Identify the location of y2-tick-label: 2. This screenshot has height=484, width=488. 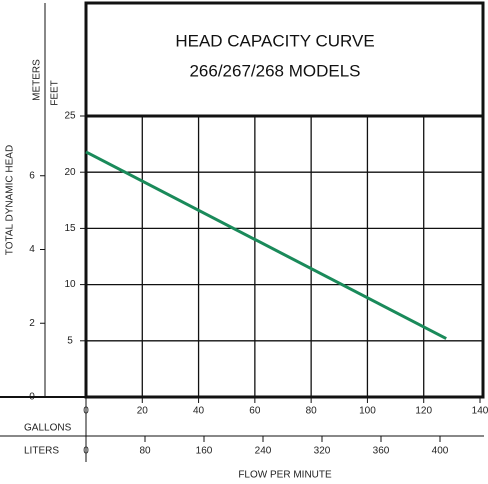
(32, 323).